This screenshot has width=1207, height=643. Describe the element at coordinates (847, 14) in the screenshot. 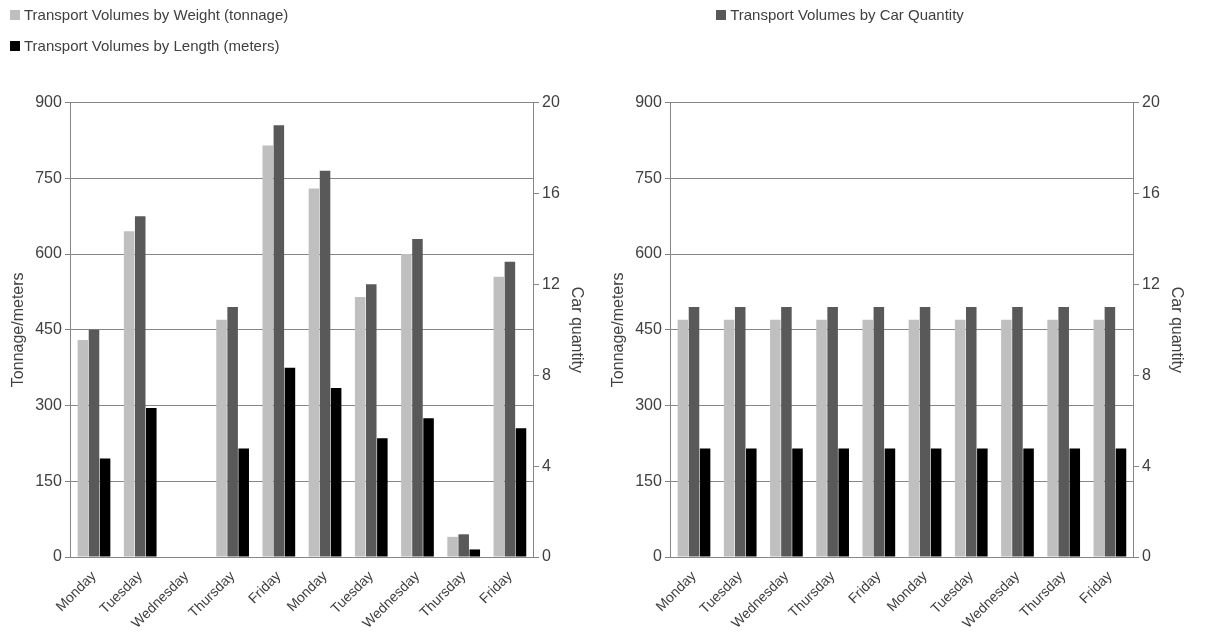

I see `legend-label: Transport Volumes by Car Quantity` at that location.